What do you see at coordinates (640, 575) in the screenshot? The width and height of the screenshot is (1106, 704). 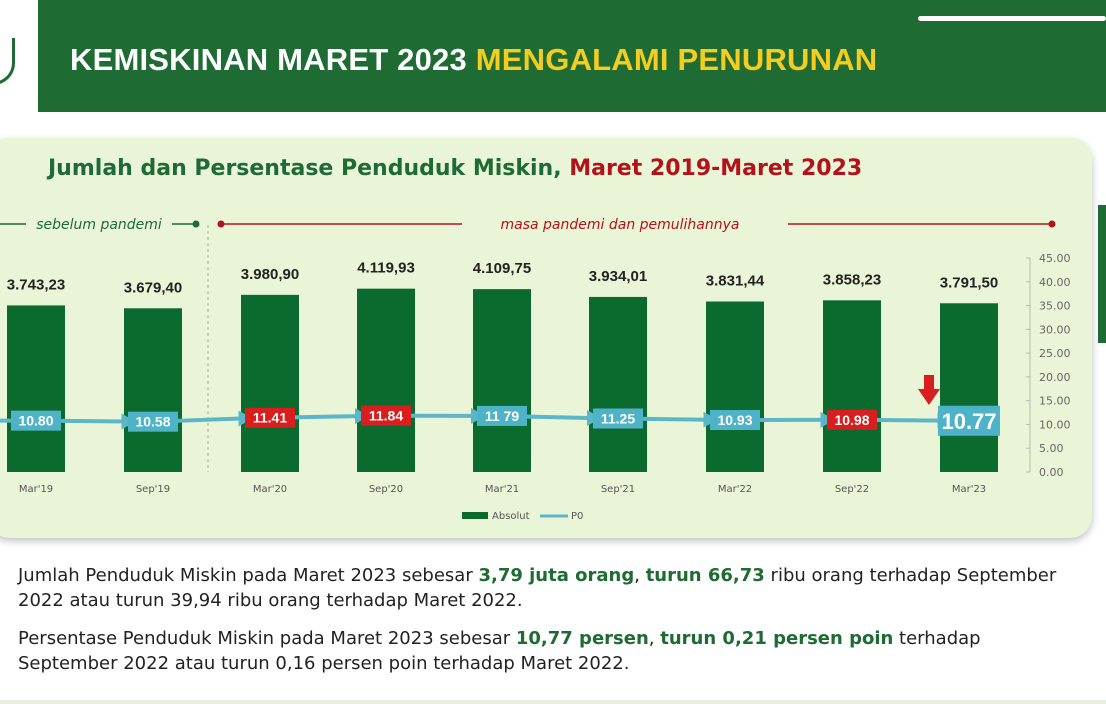 I see `paragraph-1-part-3: ,` at bounding box center [640, 575].